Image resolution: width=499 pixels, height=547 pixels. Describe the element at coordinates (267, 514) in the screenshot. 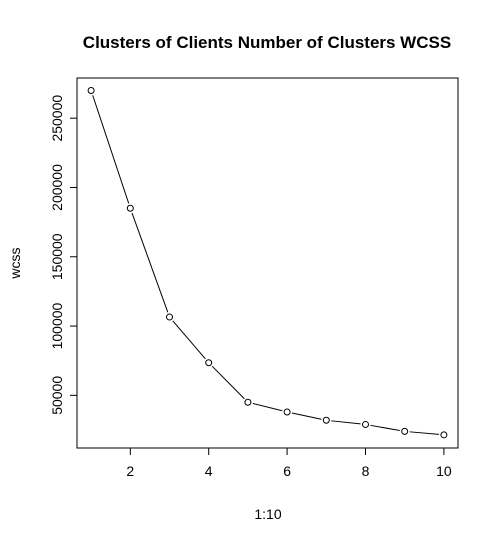

I see `x-axis-label: 1:10` at that location.